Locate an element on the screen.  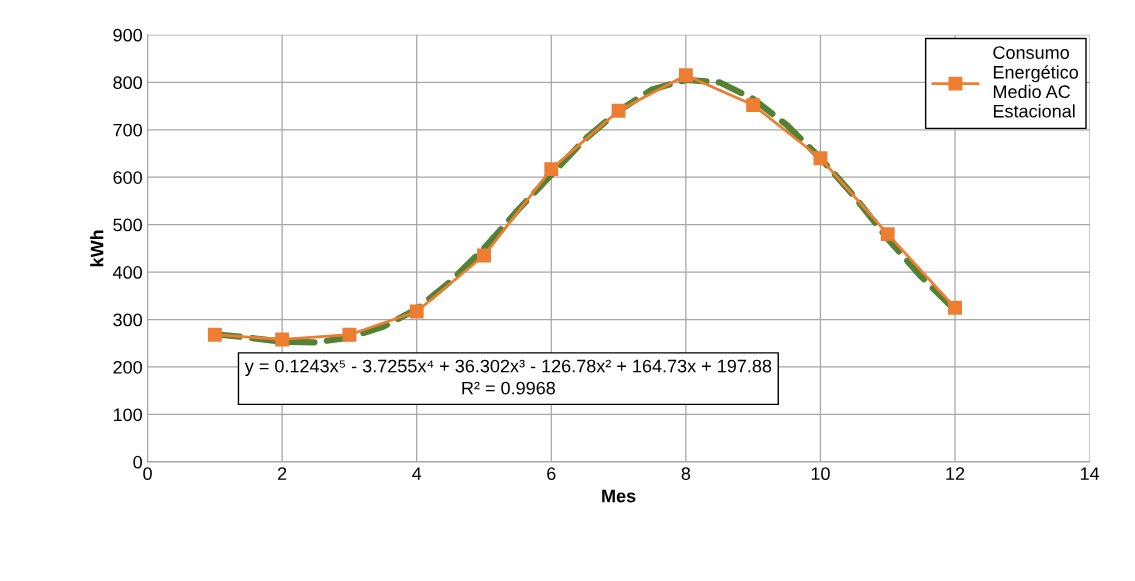
y-tick-label: 300 is located at coordinates (127, 320).